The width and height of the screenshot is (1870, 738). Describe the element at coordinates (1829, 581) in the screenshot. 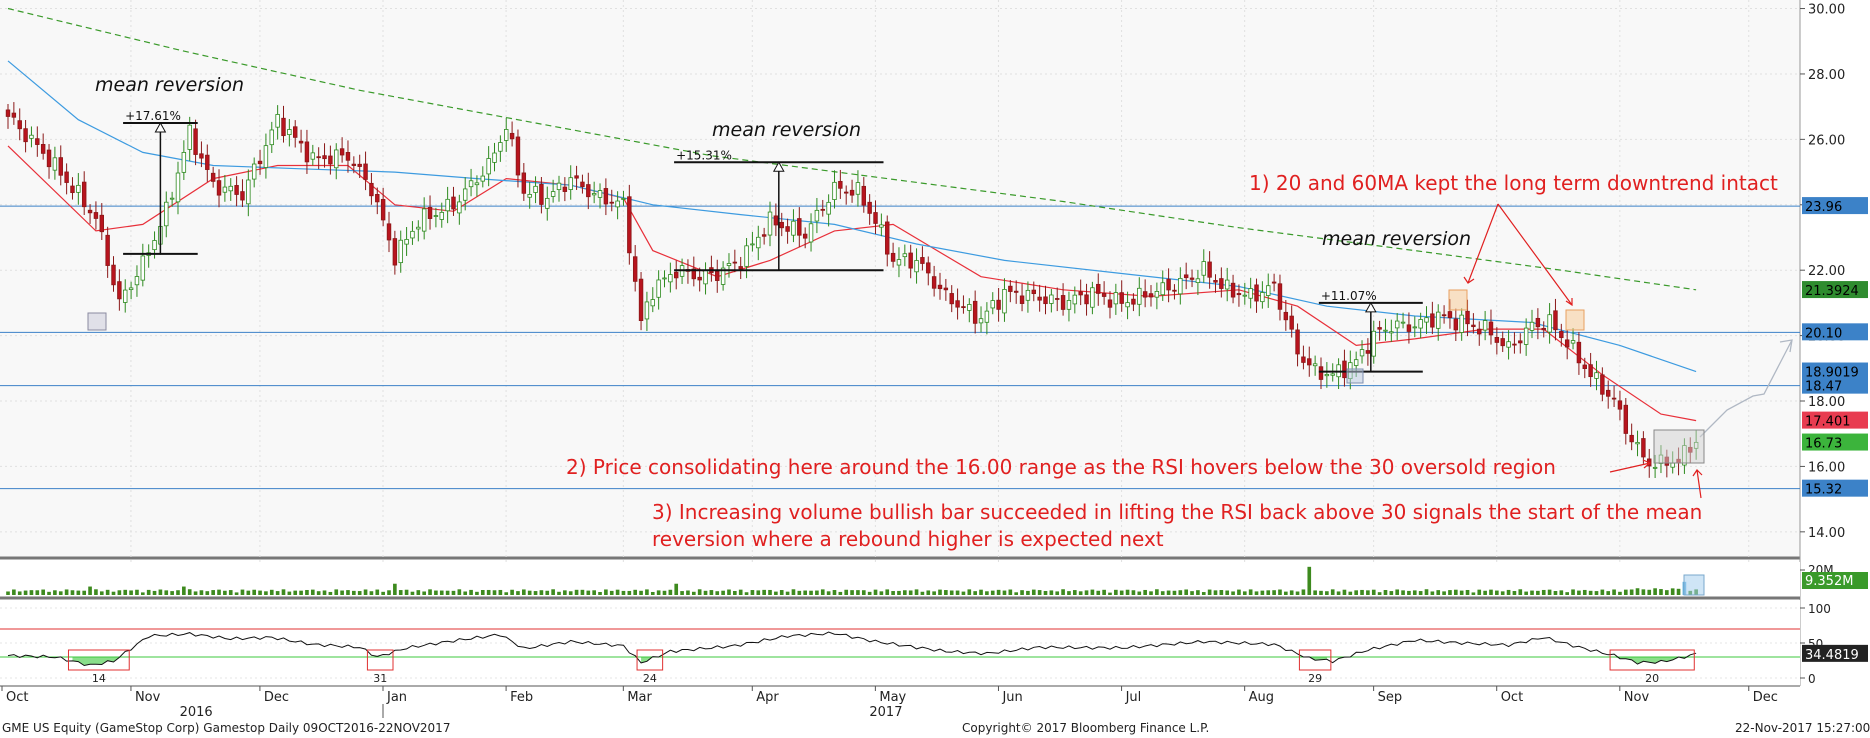

I see `volume-value-label: 9.352M` at that location.